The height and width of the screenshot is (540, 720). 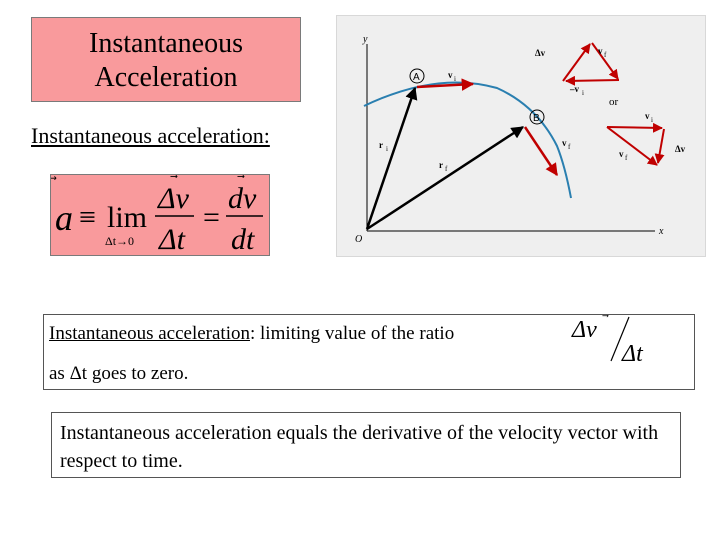 I want to click on tri1-vf-label: v, so click(x=600, y=51).